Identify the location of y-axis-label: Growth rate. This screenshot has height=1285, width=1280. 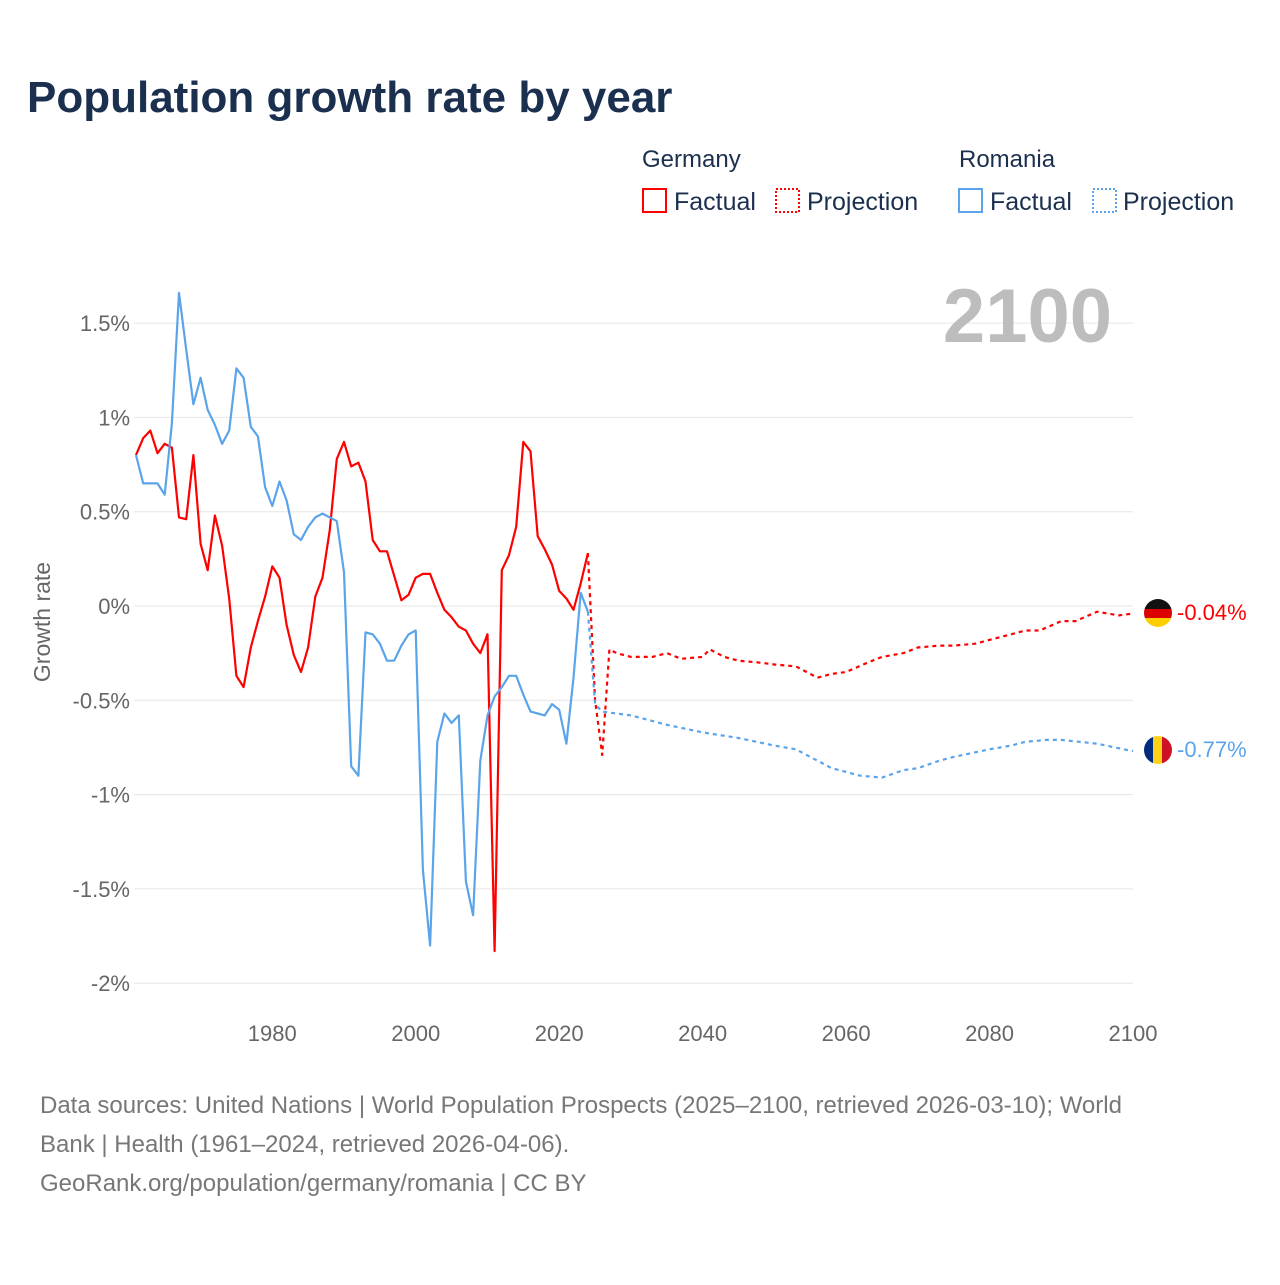
(42, 622).